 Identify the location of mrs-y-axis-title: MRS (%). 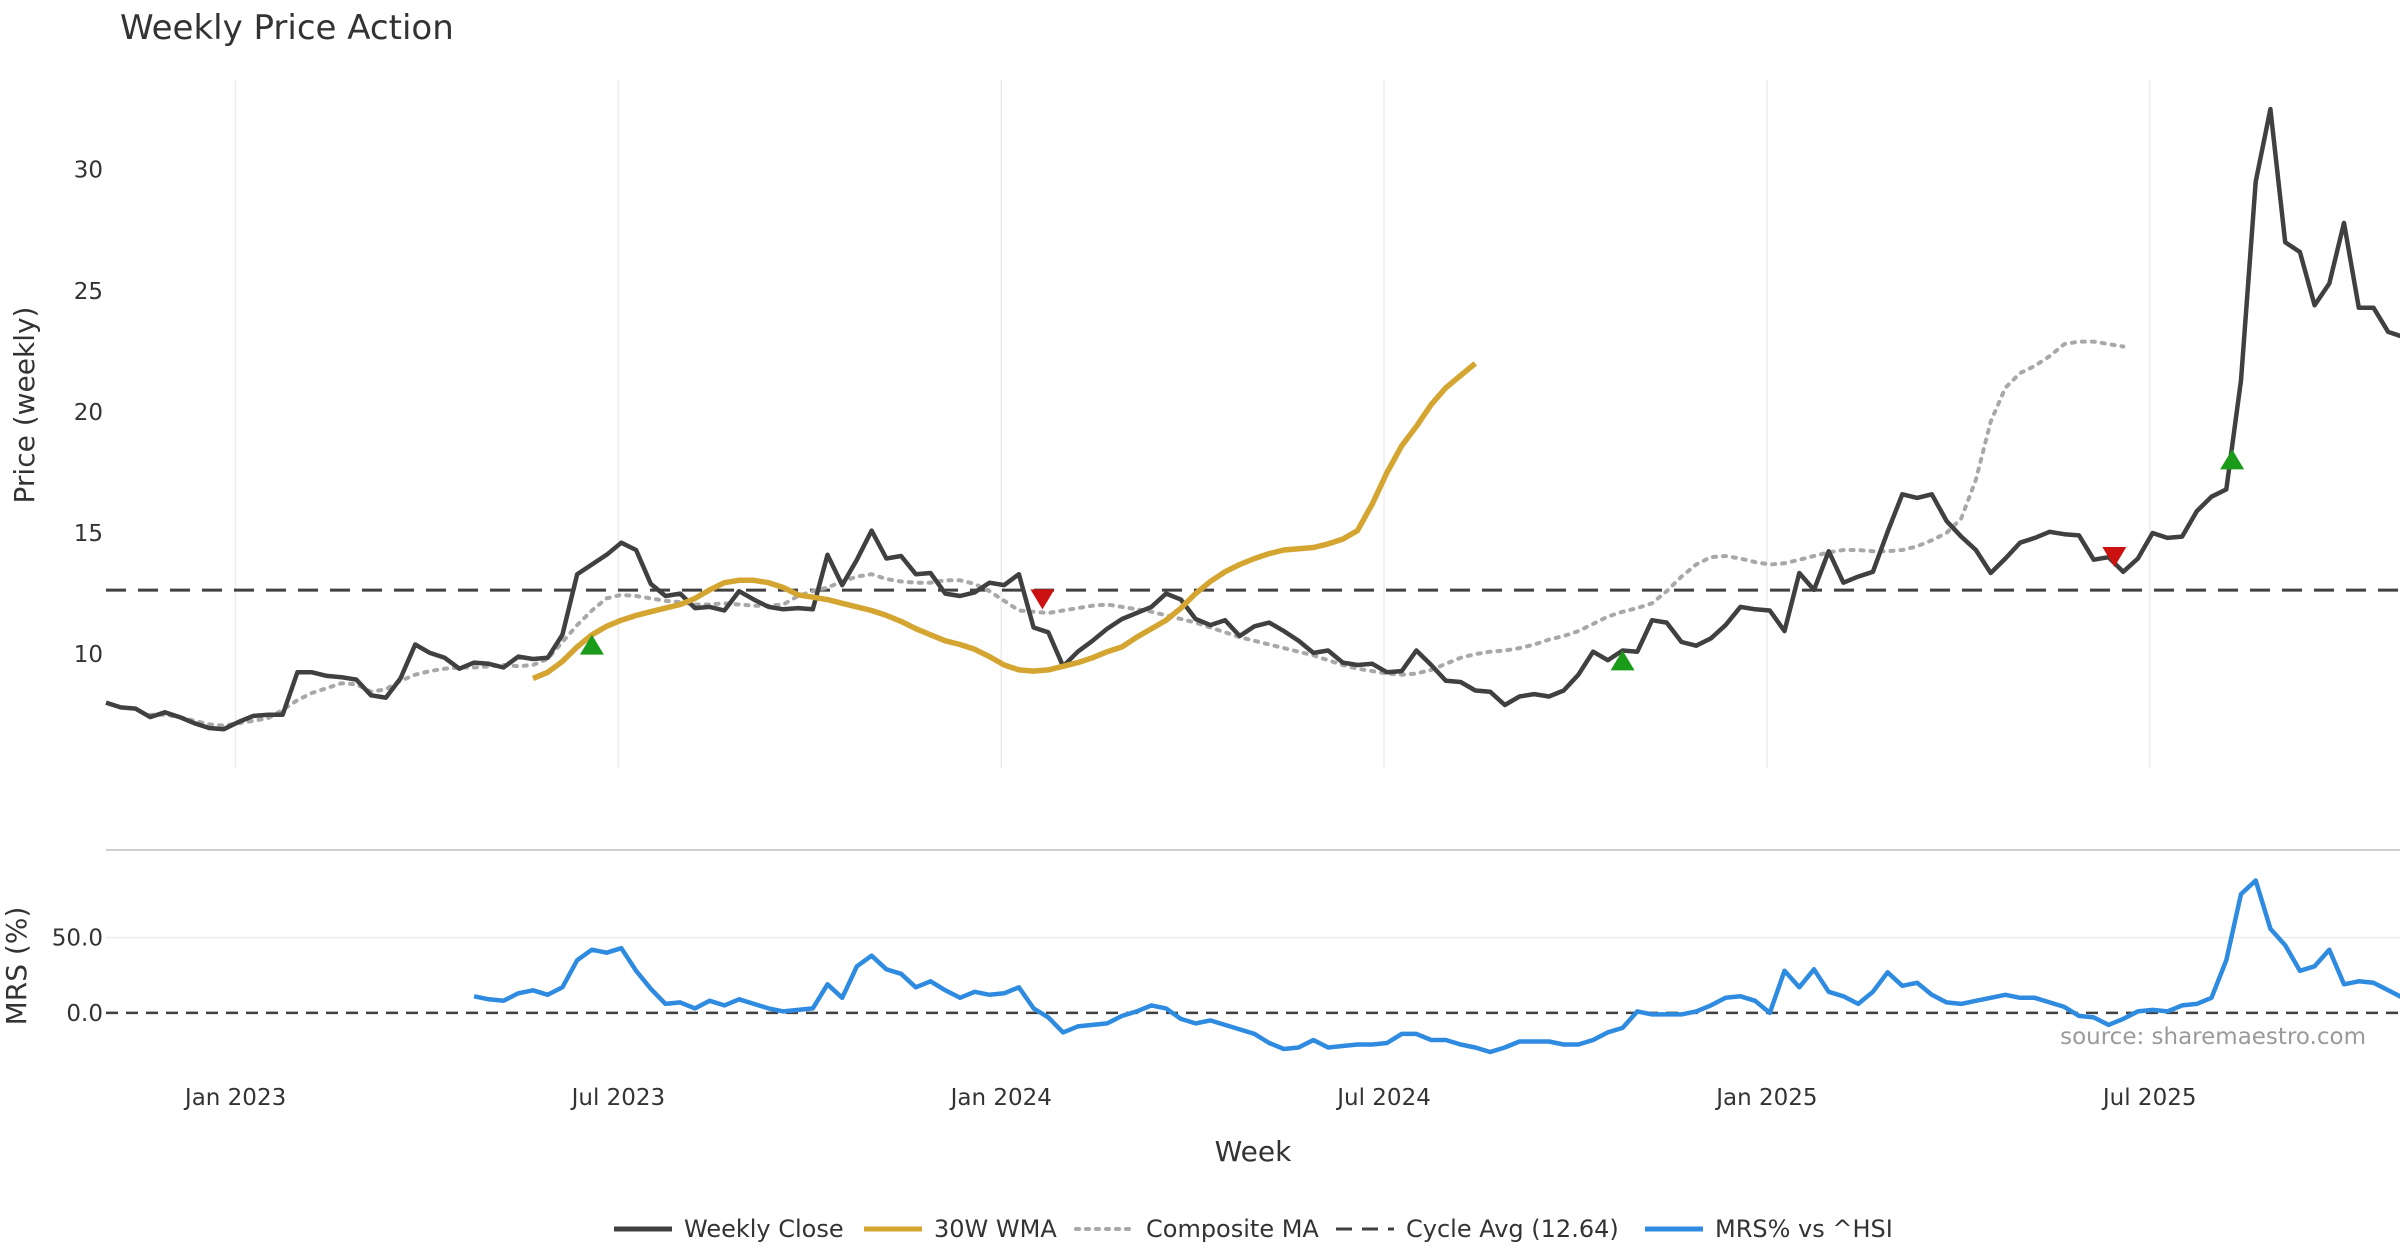
(16, 966).